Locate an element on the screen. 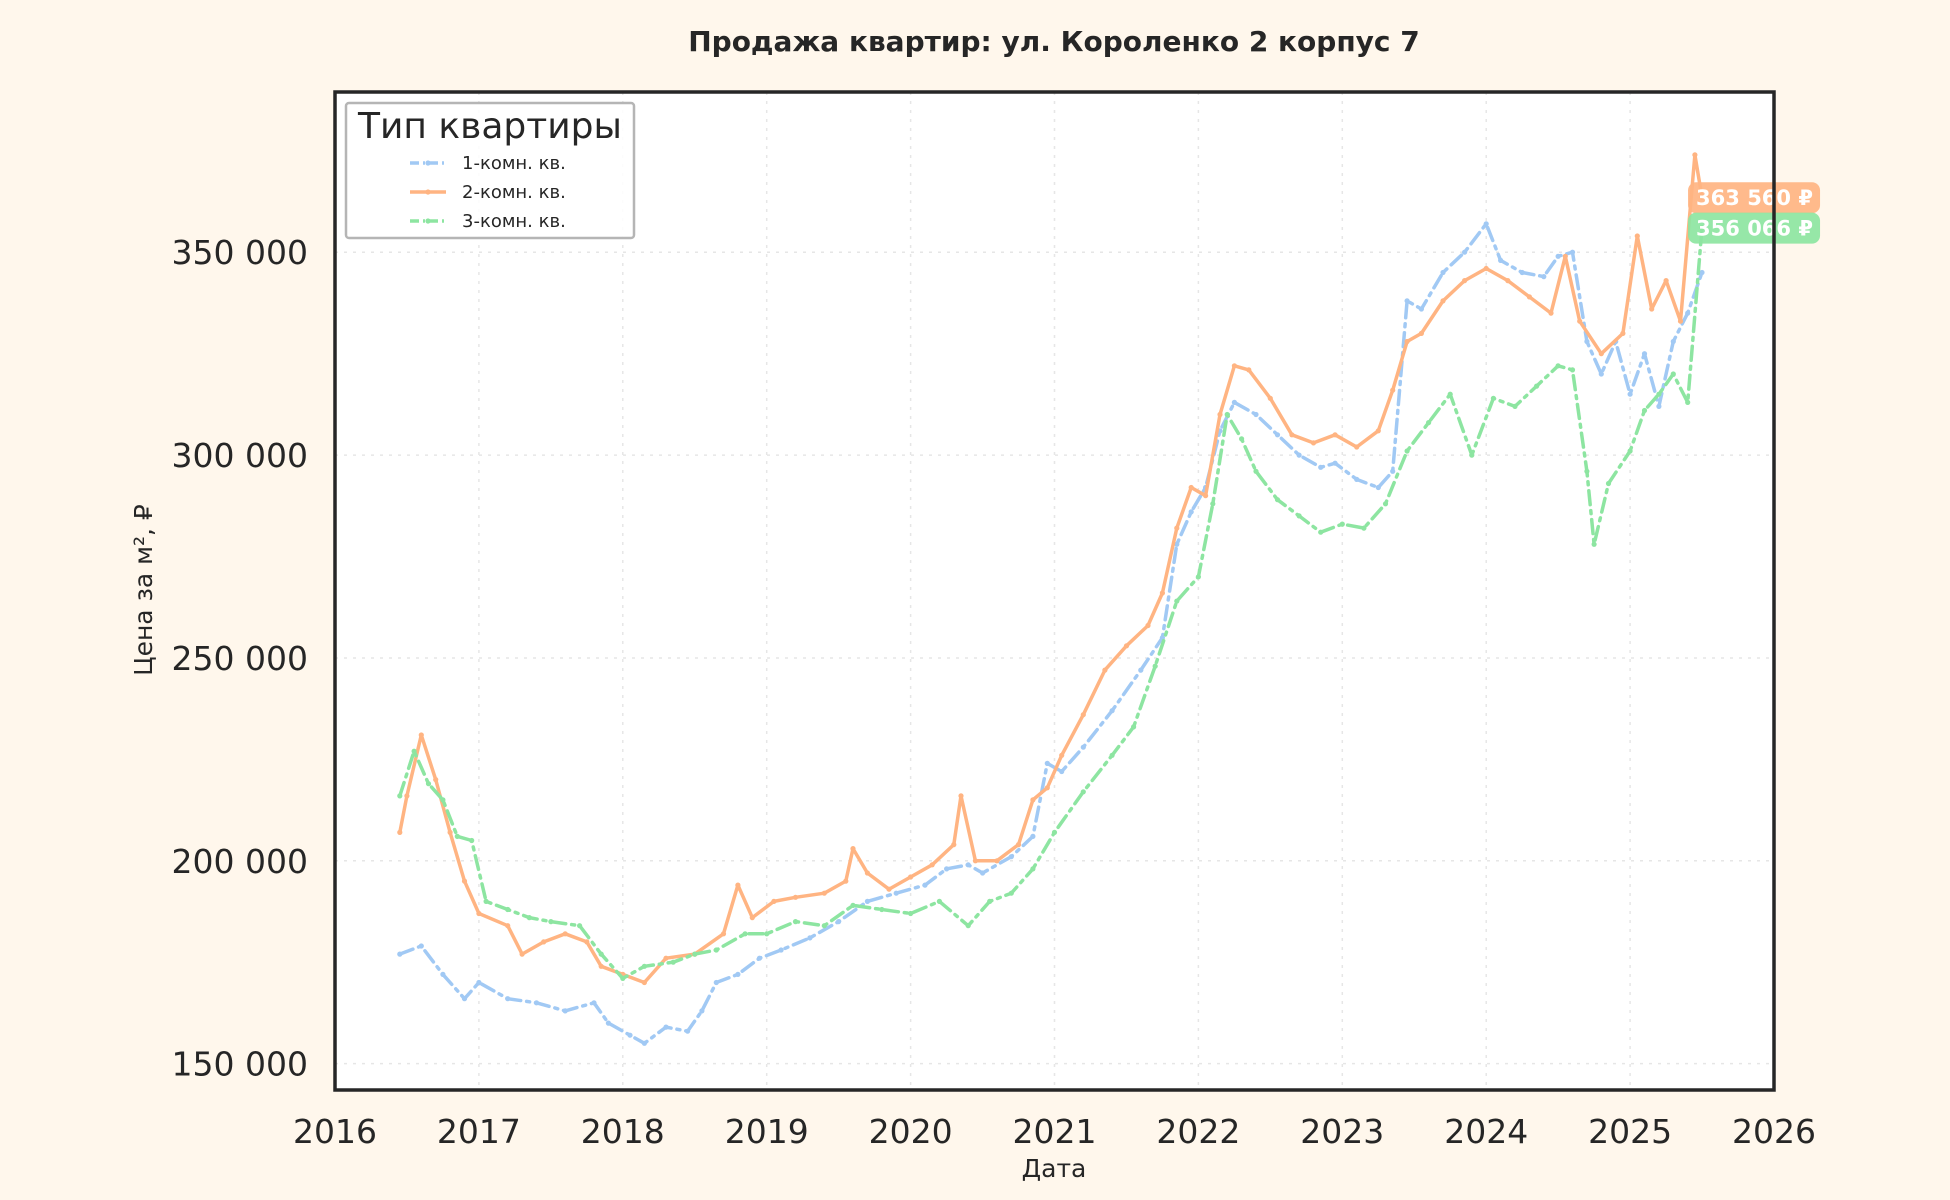  end-label-2: 363 560 ₽ is located at coordinates (1754, 198).